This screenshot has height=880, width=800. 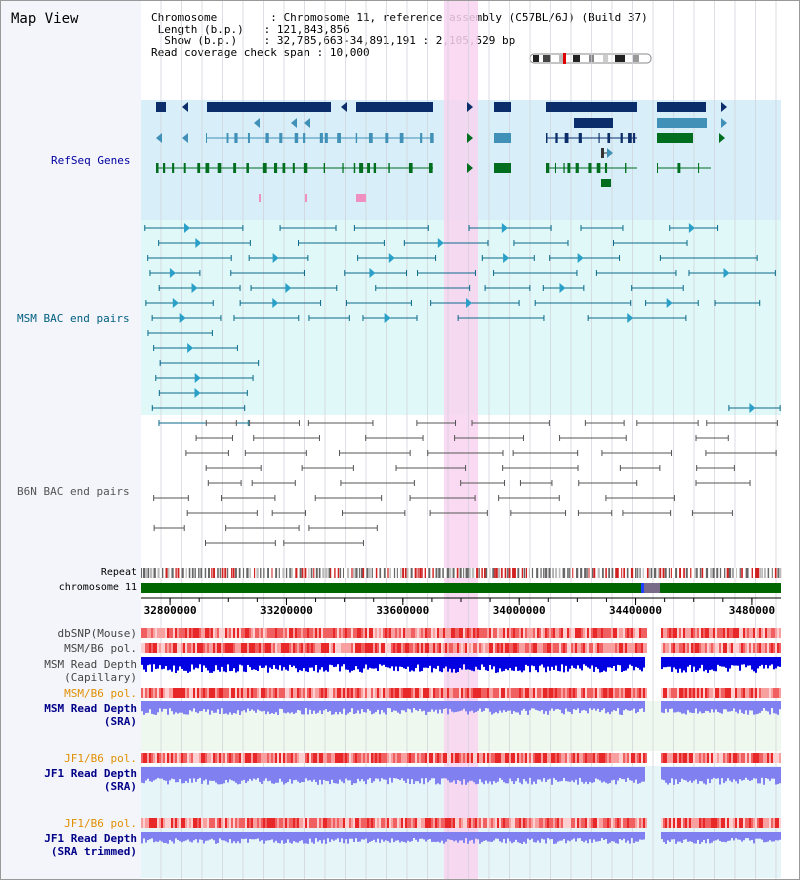 I want to click on dbsnp-label: dbSNP(Mouse), so click(x=97, y=633).